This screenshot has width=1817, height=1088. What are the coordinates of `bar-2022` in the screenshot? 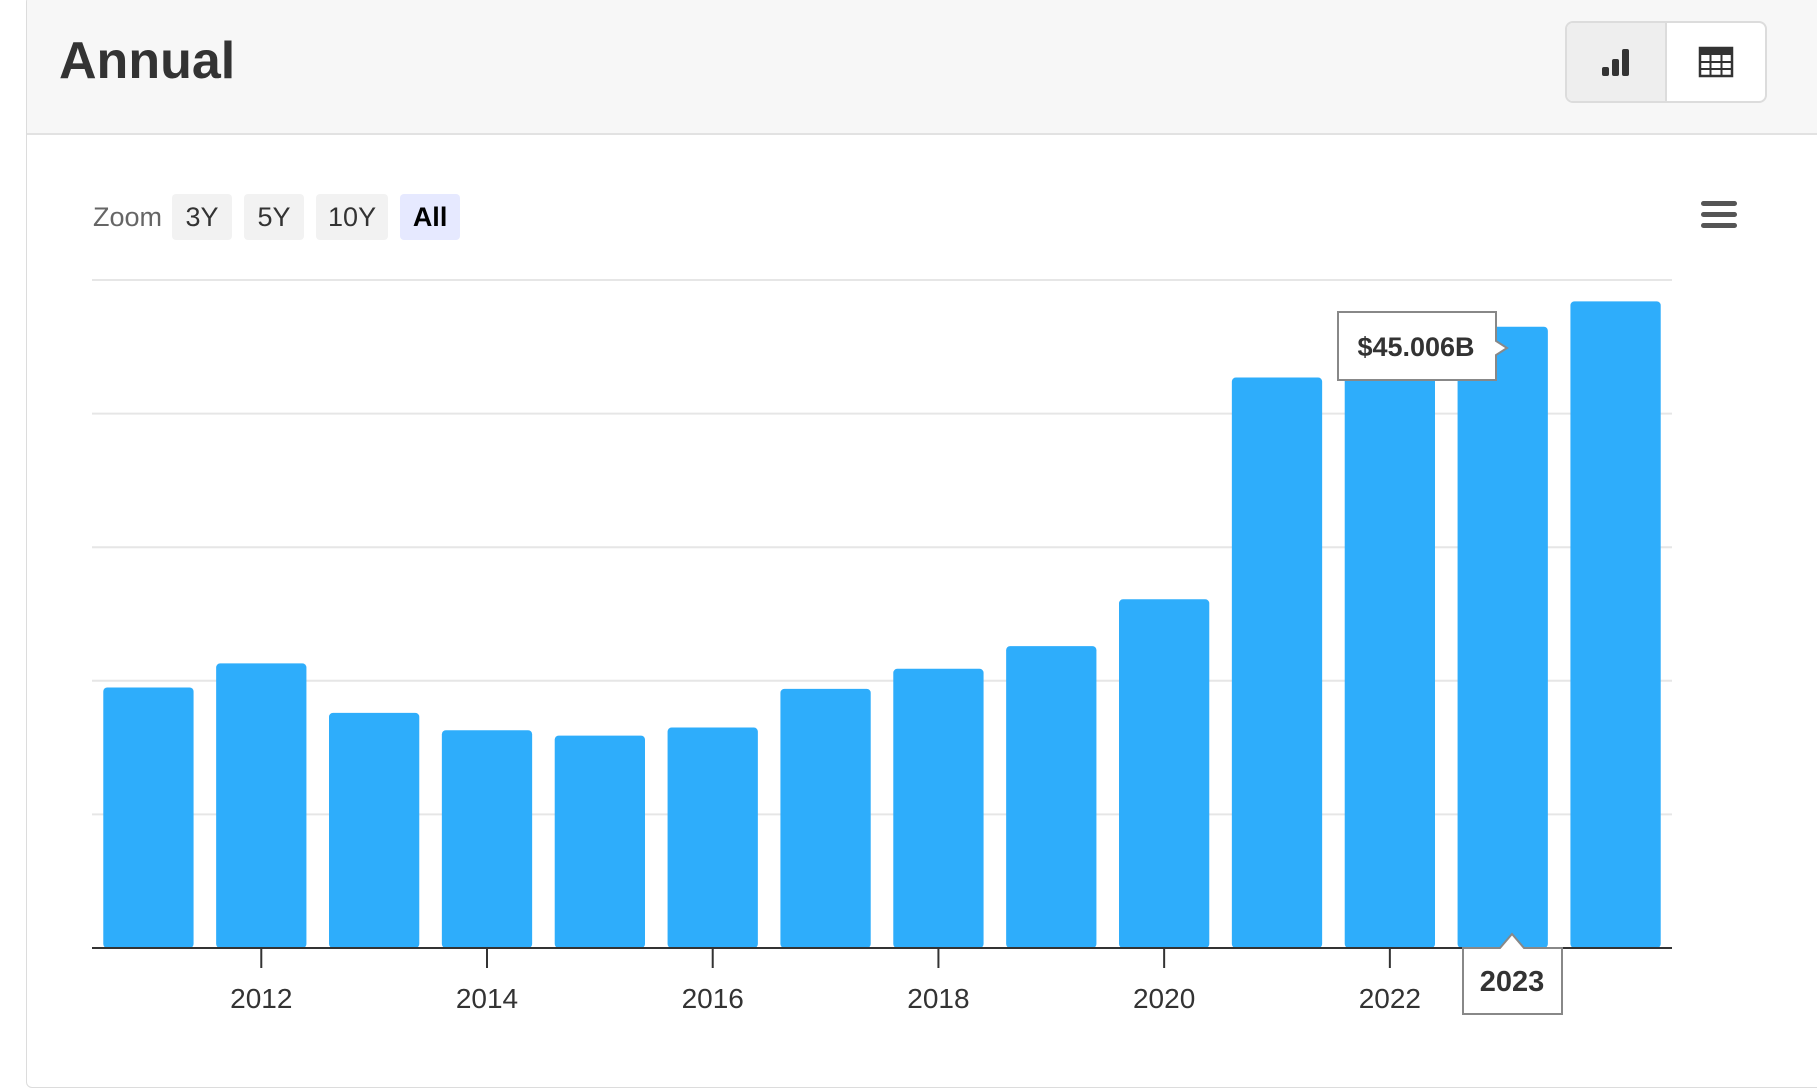 It's located at (1389, 636).